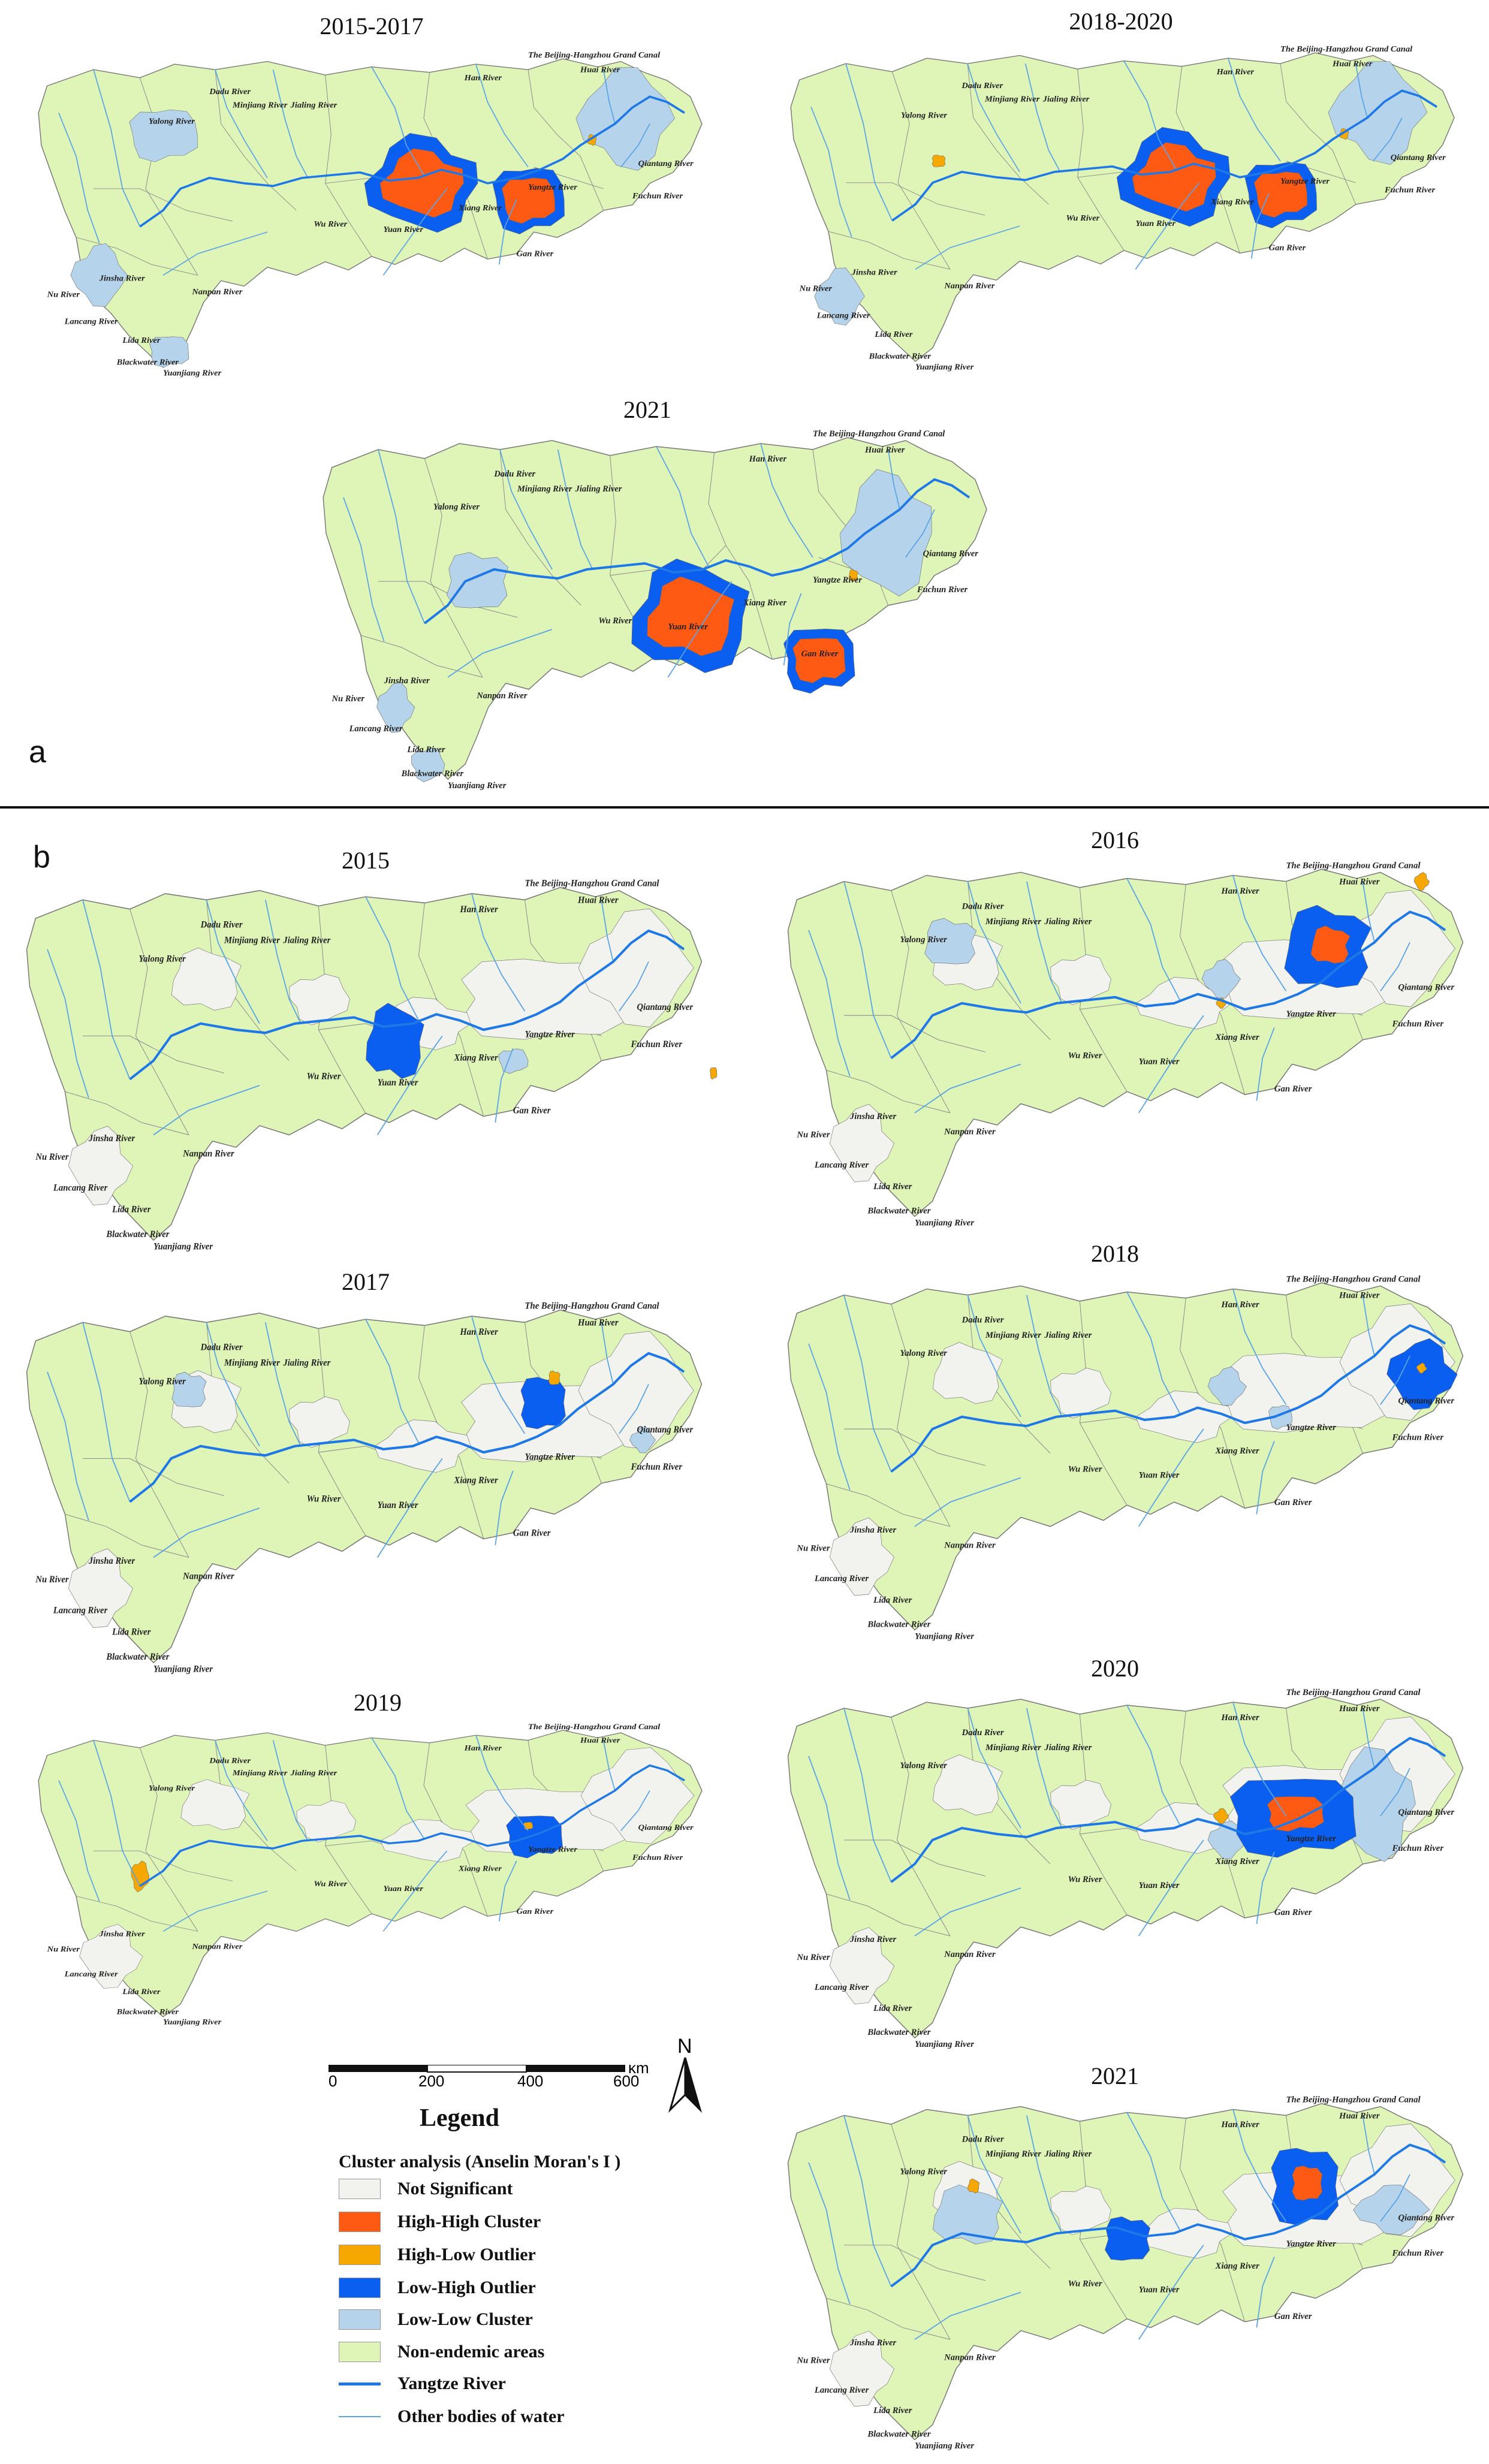  Describe the element at coordinates (1293, 1912) in the screenshot. I see `river-label: Gan River` at that location.